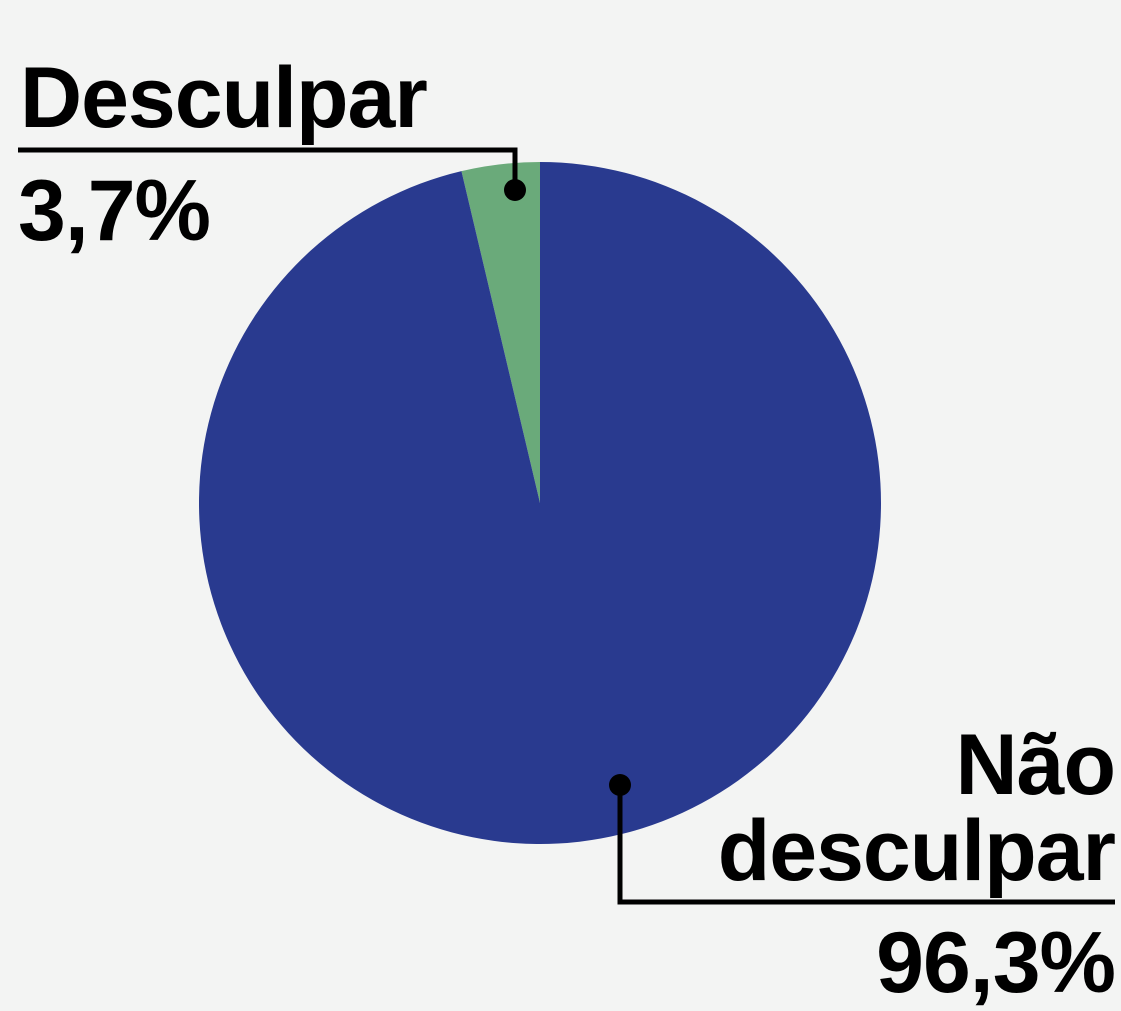  Describe the element at coordinates (114, 211) in the screenshot. I see `value-label: 3,7%` at that location.